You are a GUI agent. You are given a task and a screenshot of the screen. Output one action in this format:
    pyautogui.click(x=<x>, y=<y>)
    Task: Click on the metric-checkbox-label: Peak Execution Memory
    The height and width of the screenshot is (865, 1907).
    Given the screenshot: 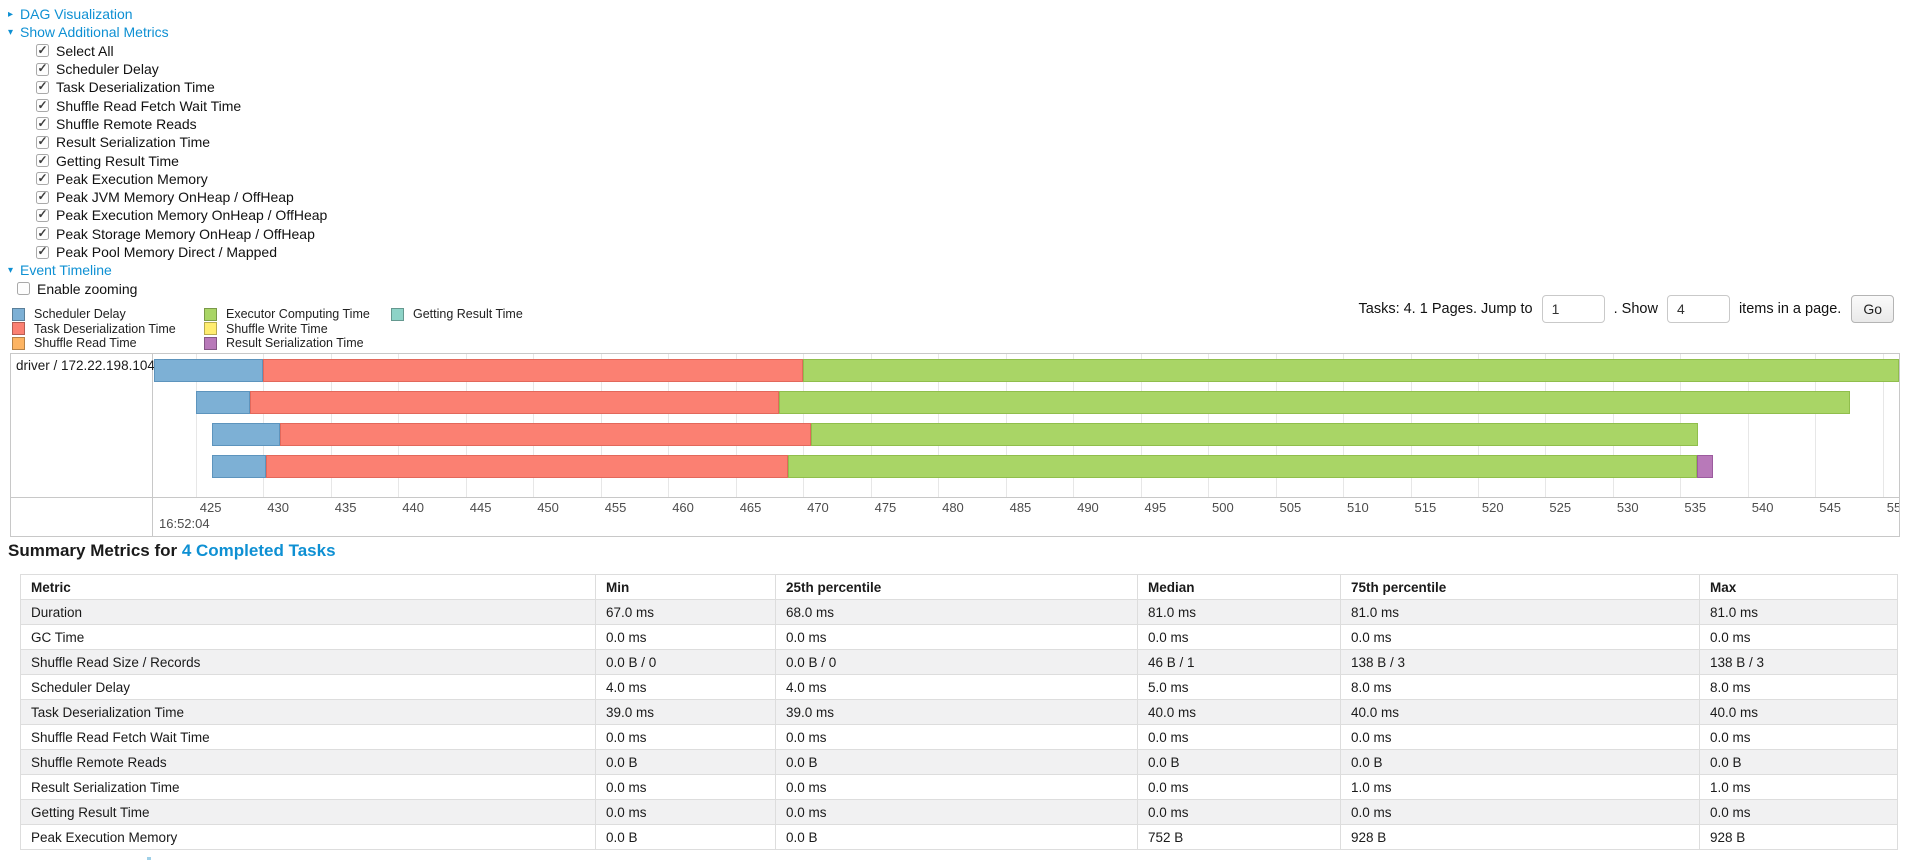 What is the action you would take?
    pyautogui.click(x=132, y=178)
    